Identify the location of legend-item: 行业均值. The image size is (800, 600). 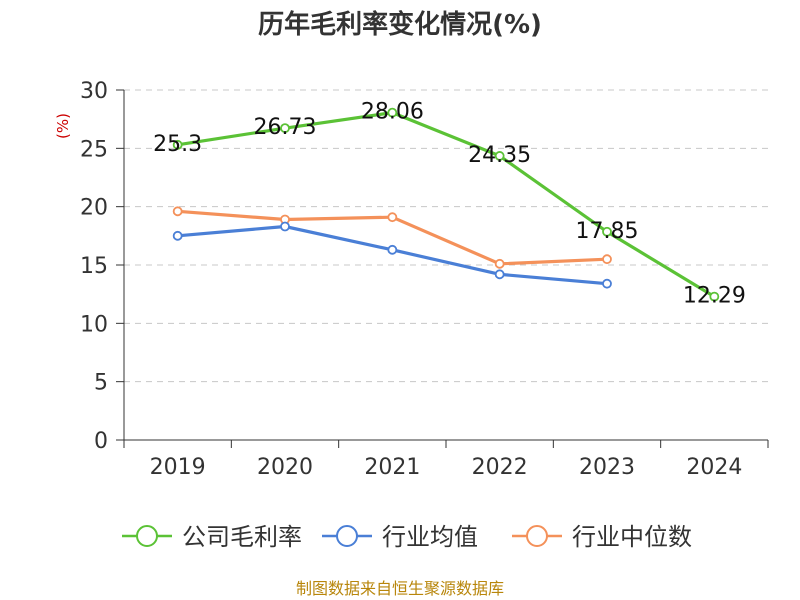
(400, 537).